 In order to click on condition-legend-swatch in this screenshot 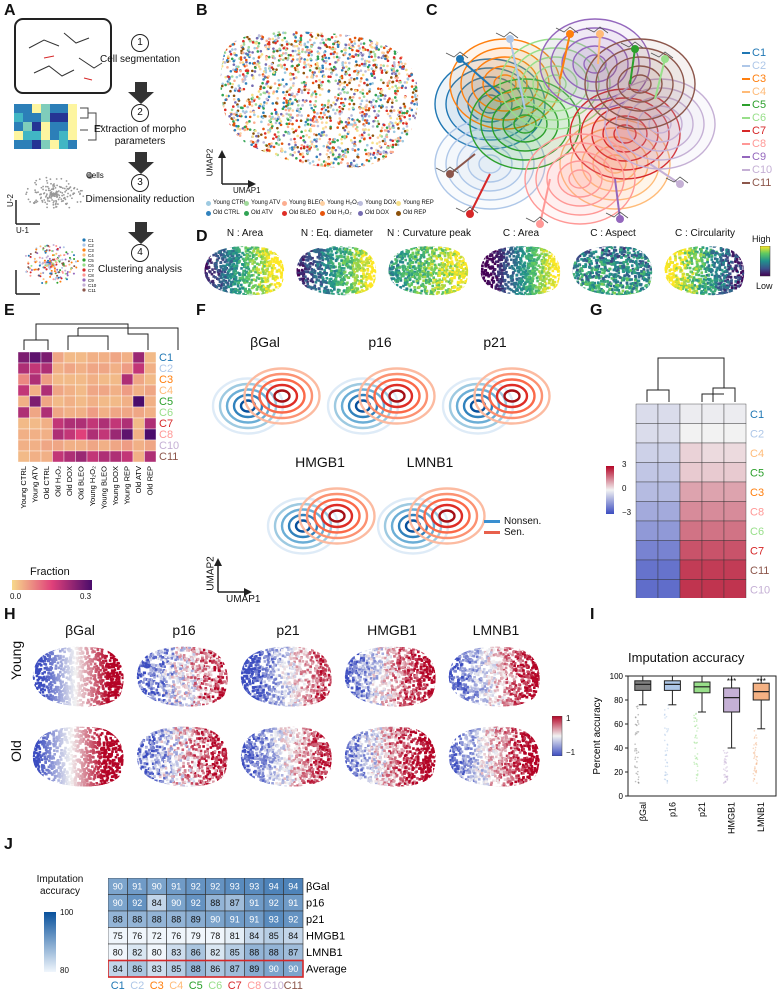, I will do `click(284, 213)`.